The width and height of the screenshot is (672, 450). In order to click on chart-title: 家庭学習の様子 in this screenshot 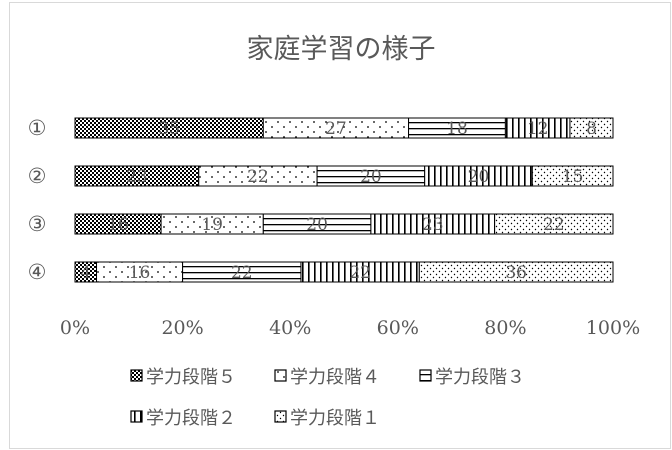, I will do `click(341, 49)`.